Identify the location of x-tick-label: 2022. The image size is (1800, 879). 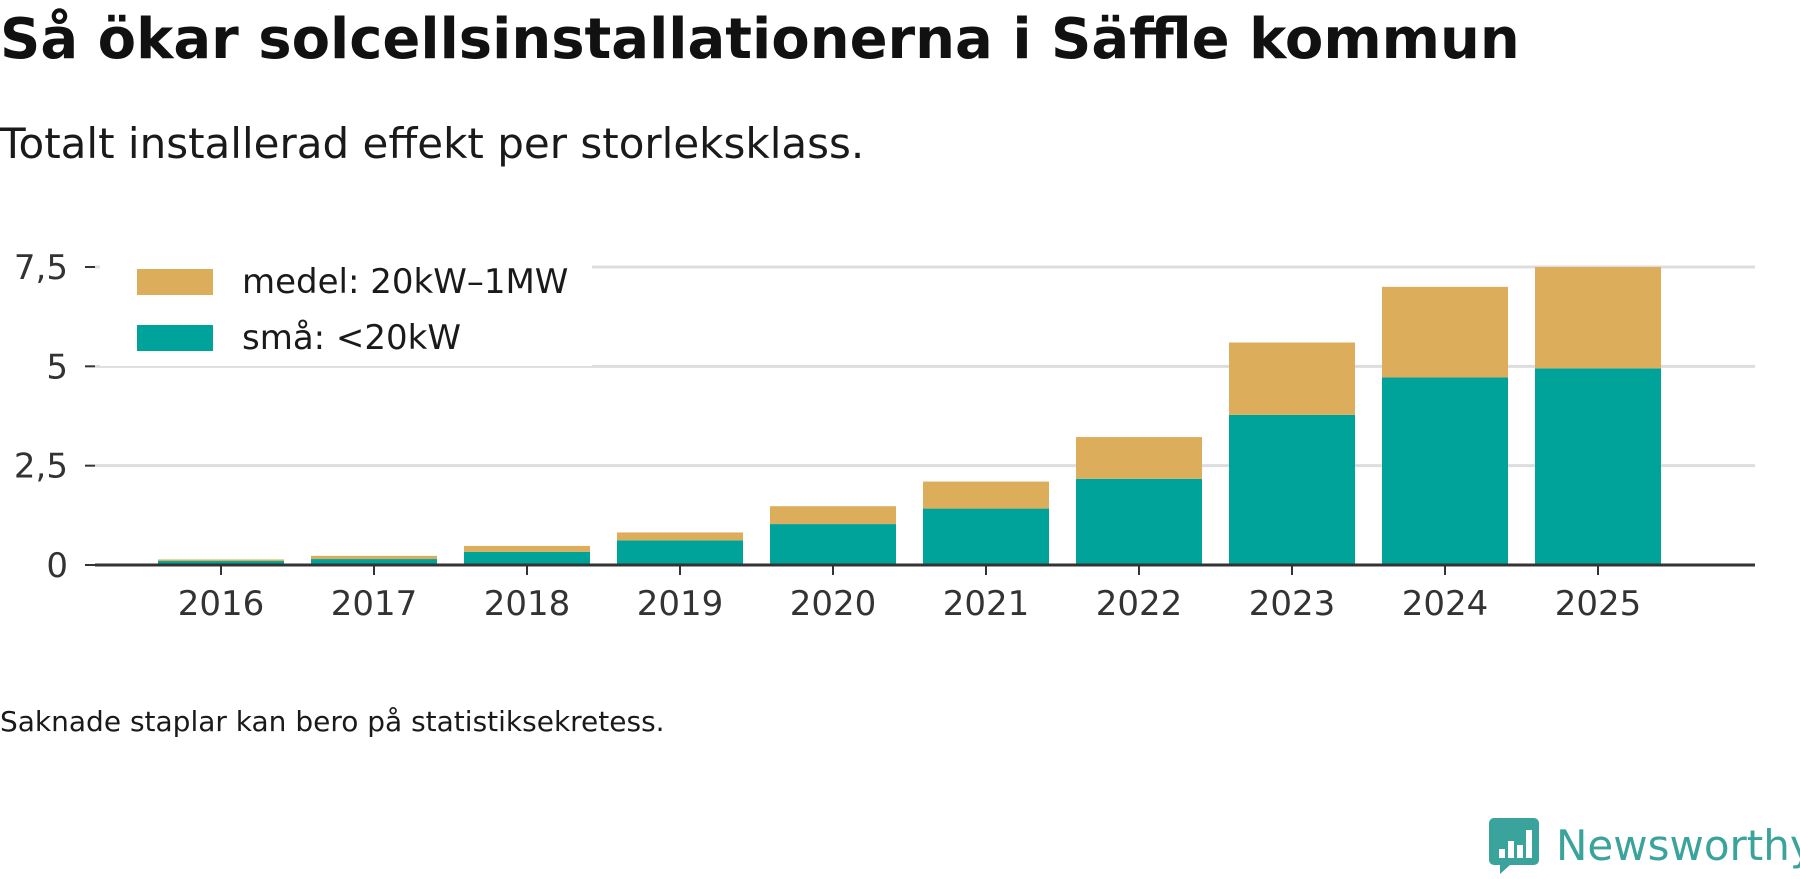
(1139, 604).